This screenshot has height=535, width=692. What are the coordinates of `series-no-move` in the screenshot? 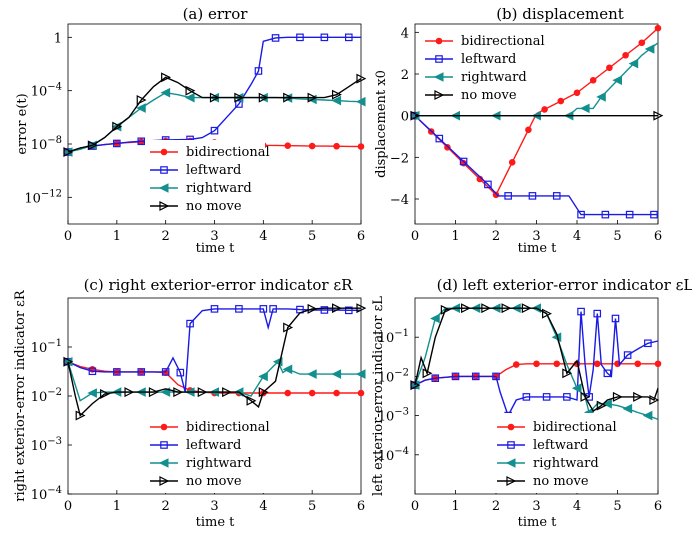 It's located at (215, 114).